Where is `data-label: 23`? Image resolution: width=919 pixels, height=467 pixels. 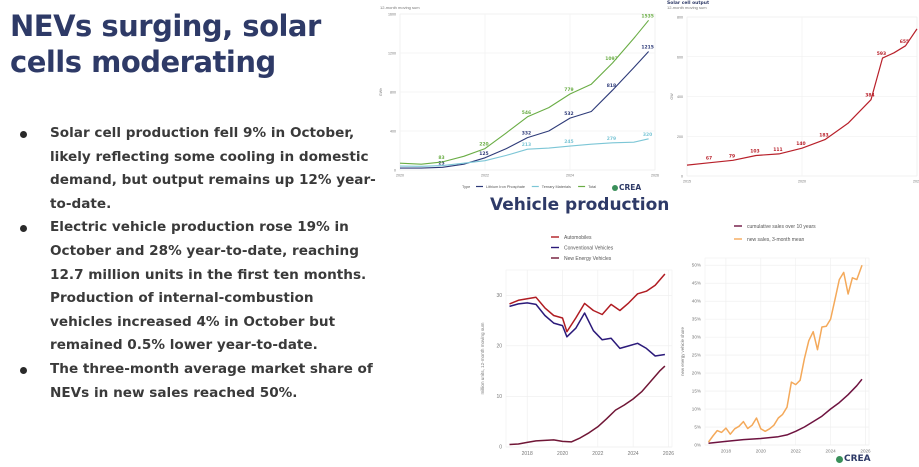
data-label: 23 is located at coordinates (441, 163).